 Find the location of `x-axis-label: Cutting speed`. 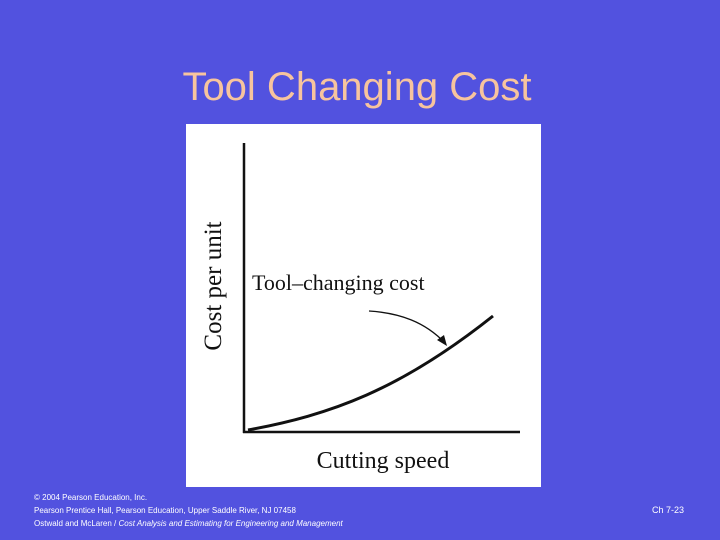

x-axis-label: Cutting speed is located at coordinates (383, 461).